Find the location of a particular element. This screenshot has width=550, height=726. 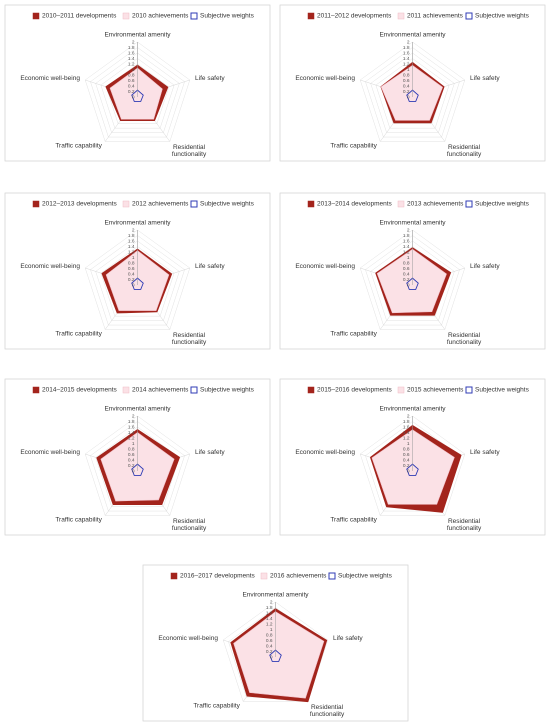

legend-label: 2016 achievements is located at coordinates (298, 576).